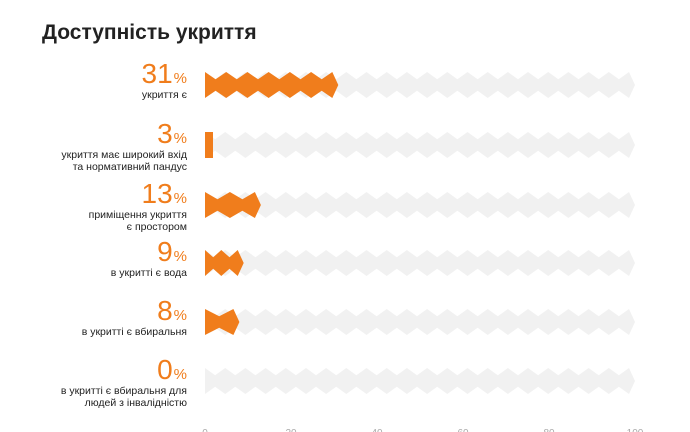 This screenshot has width=690, height=432. What do you see at coordinates (549, 430) in the screenshot?
I see `x-tick-label: 80` at bounding box center [549, 430].